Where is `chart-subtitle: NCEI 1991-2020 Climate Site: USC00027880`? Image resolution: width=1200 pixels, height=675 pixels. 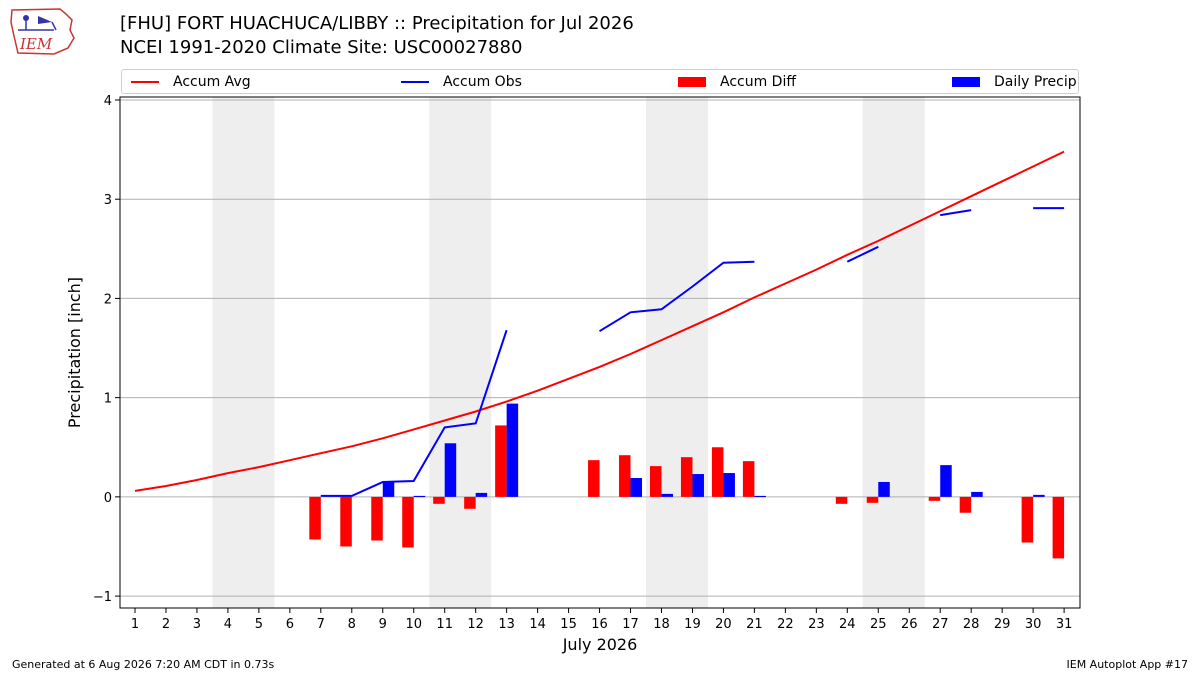
chart-subtitle: NCEI 1991-2020 Climate Site: USC00027880 is located at coordinates (321, 47).